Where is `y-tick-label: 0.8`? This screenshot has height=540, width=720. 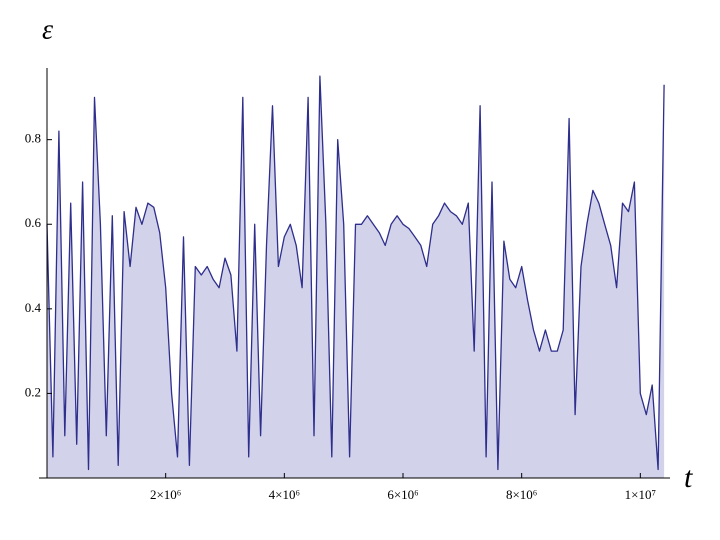 y-tick-label: 0.8 is located at coordinates (33, 138).